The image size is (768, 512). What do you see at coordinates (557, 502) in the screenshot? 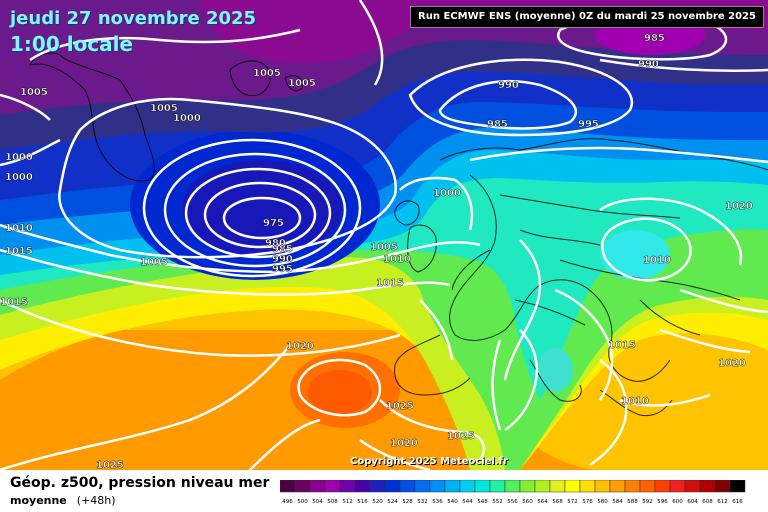
I see `legend-tick-label: 568` at bounding box center [557, 502].